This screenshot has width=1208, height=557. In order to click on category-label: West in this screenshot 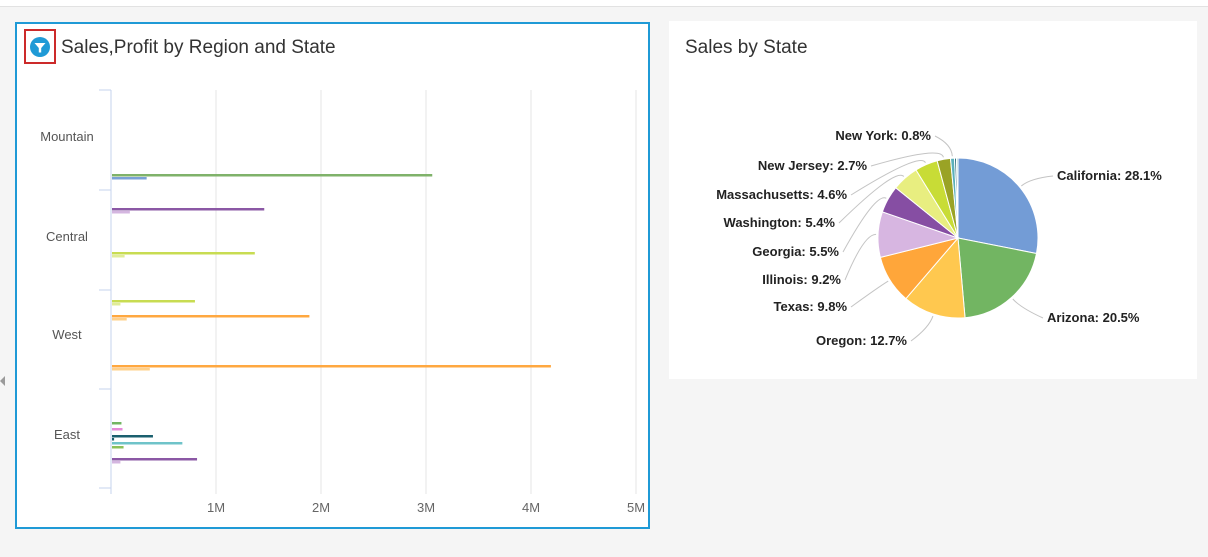, I will do `click(67, 334)`.